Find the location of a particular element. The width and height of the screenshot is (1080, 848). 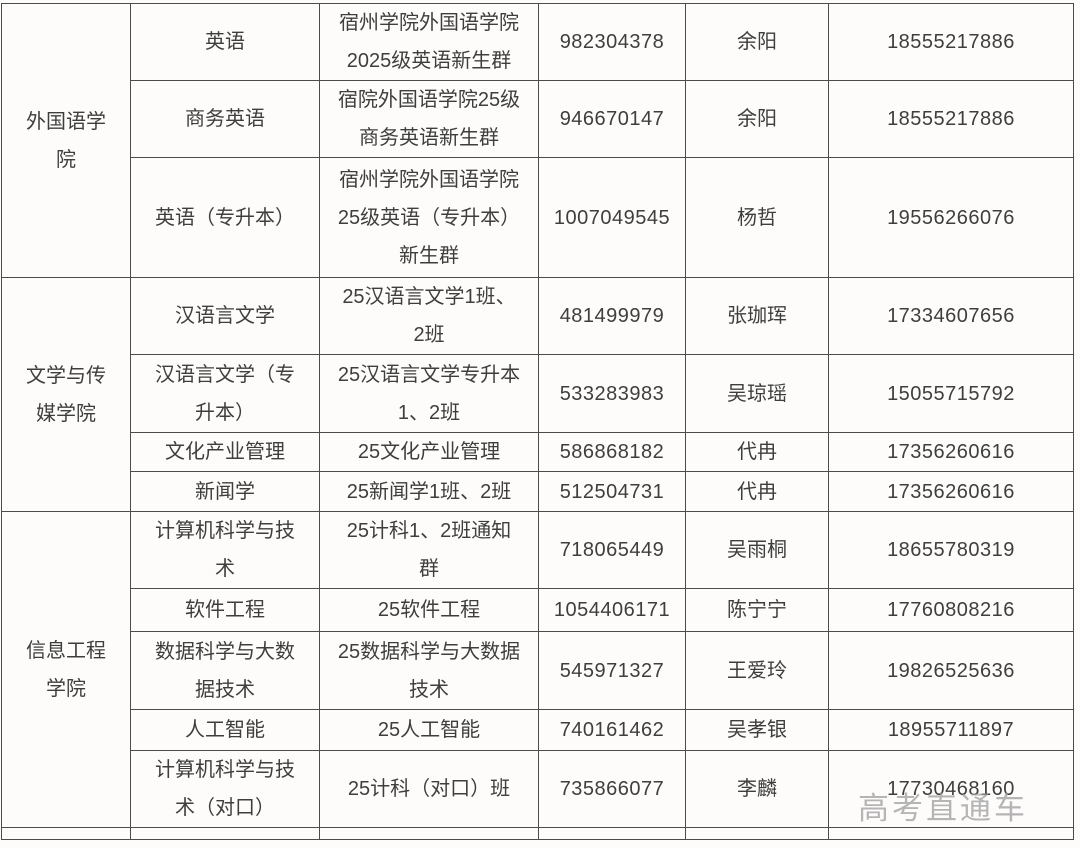

contact-cell: 李麟 is located at coordinates (757, 789).